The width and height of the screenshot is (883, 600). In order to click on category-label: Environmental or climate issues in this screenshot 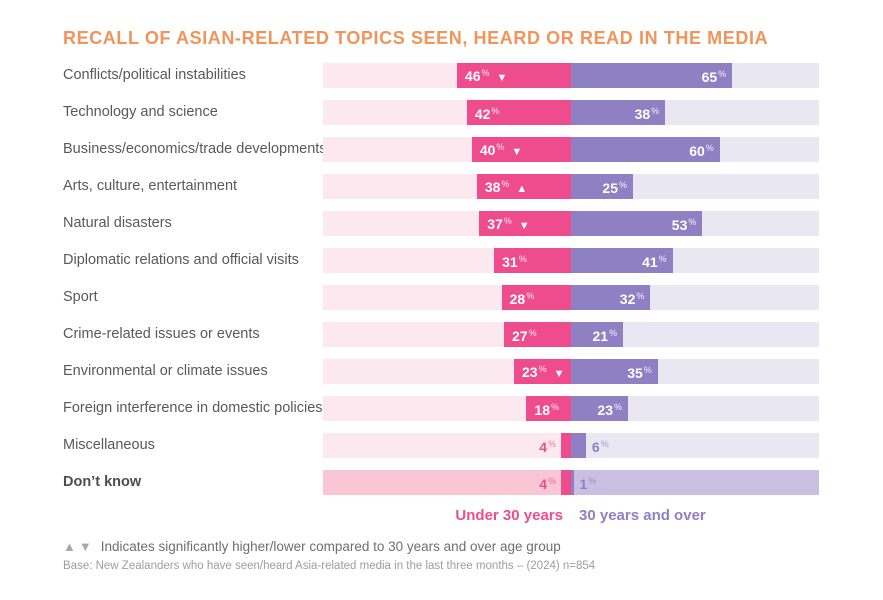, I will do `click(165, 371)`.